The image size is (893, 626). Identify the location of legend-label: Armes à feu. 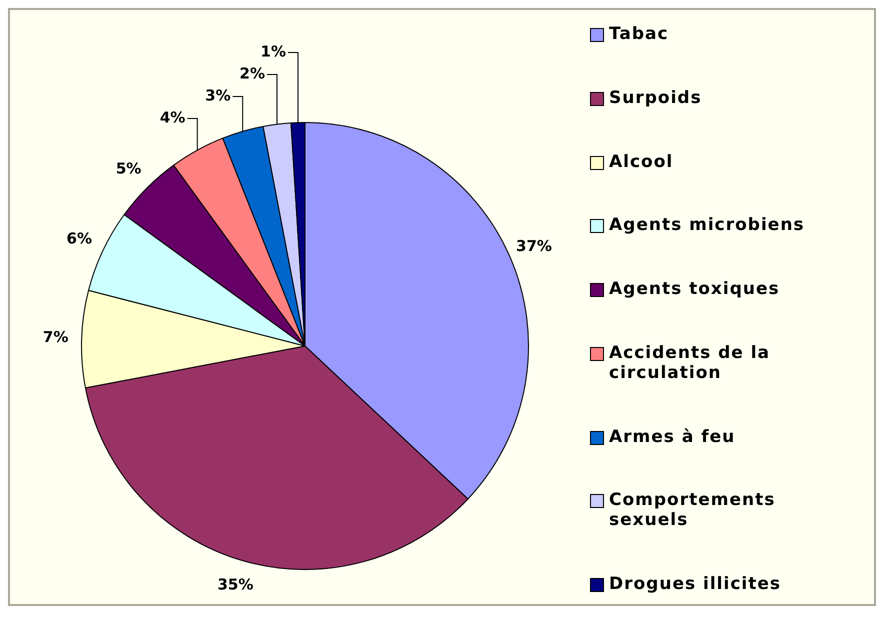
(672, 436).